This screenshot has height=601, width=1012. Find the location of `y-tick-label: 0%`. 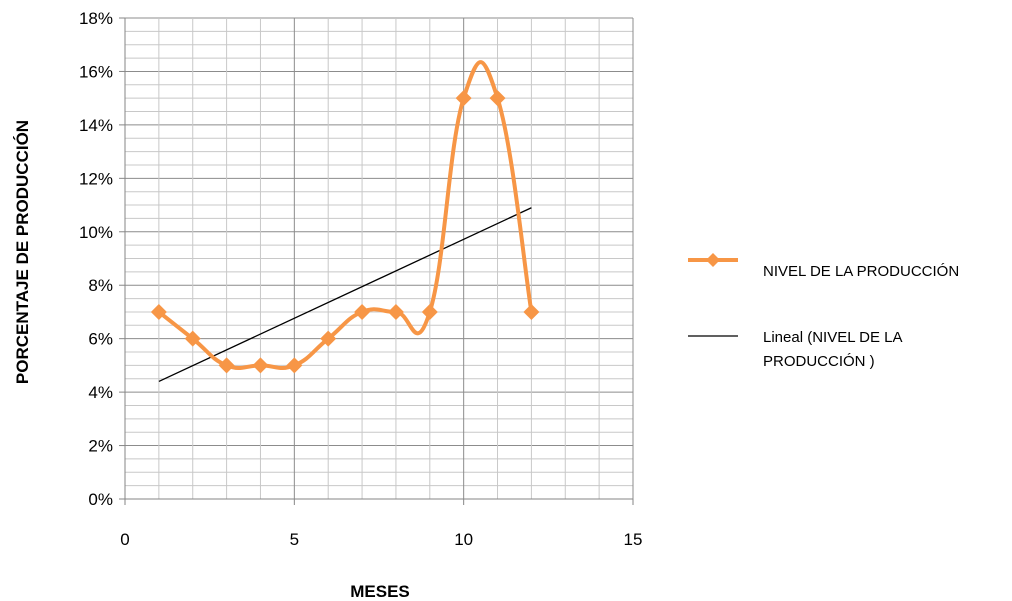

y-tick-label: 0% is located at coordinates (100, 499).